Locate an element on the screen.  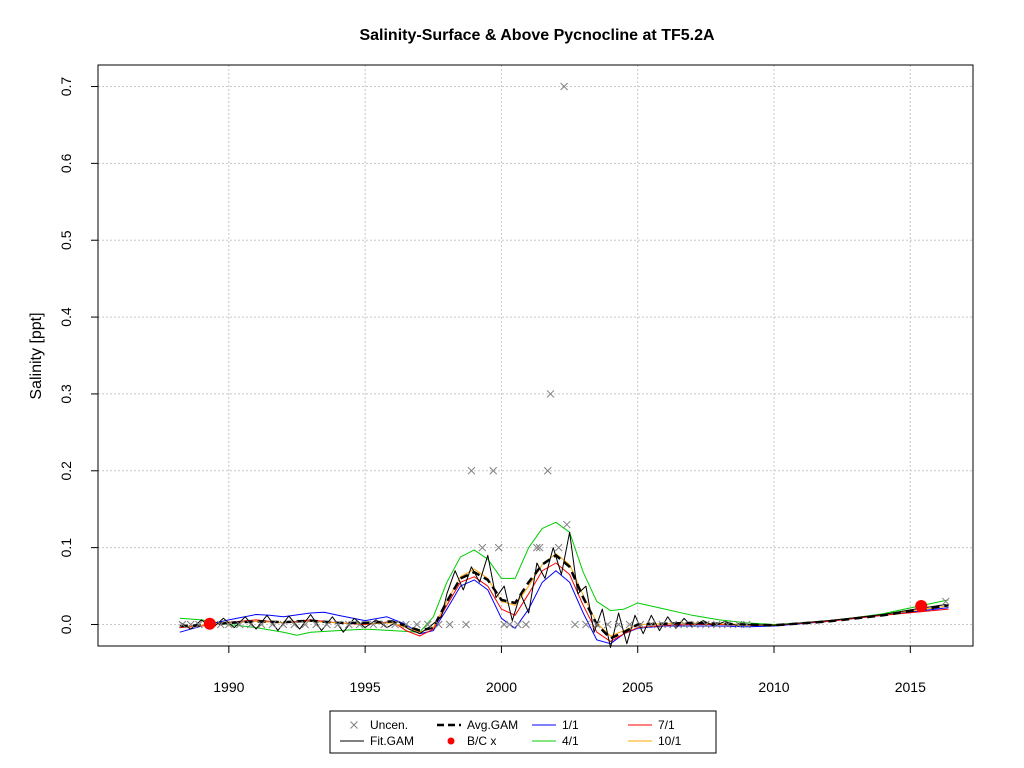
legend: Uncen. Avg.GAM 1/1 7/1 Fit.GAM B/C x 4/1 10/1 is located at coordinates (523, 732).